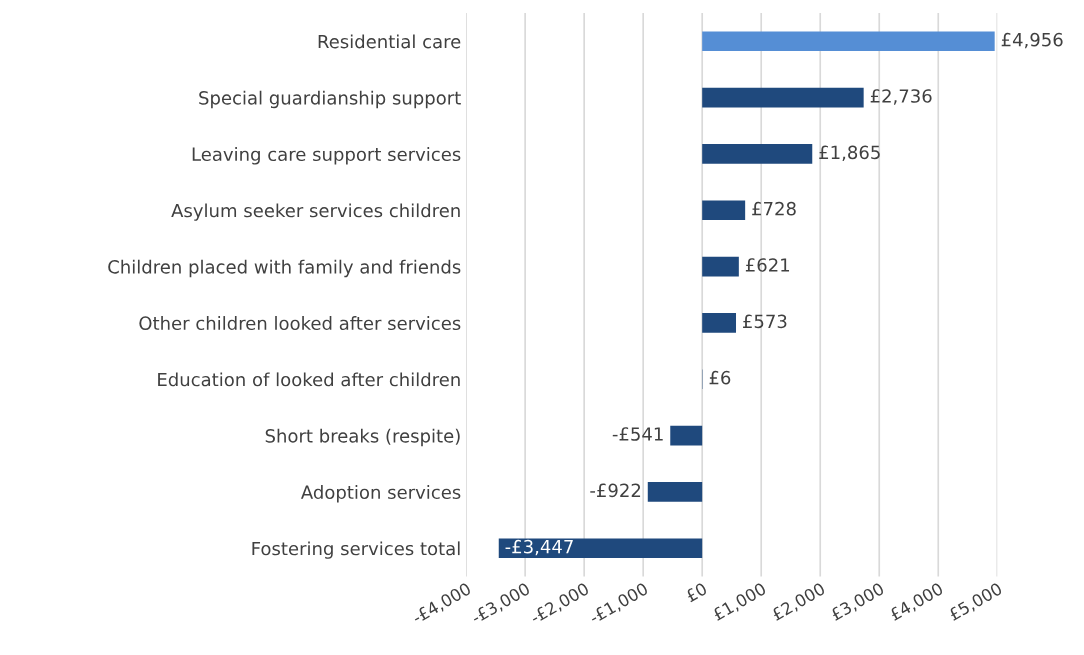 This screenshot has height=655, width=1084. I want to click on data-label: £621, so click(767, 265).